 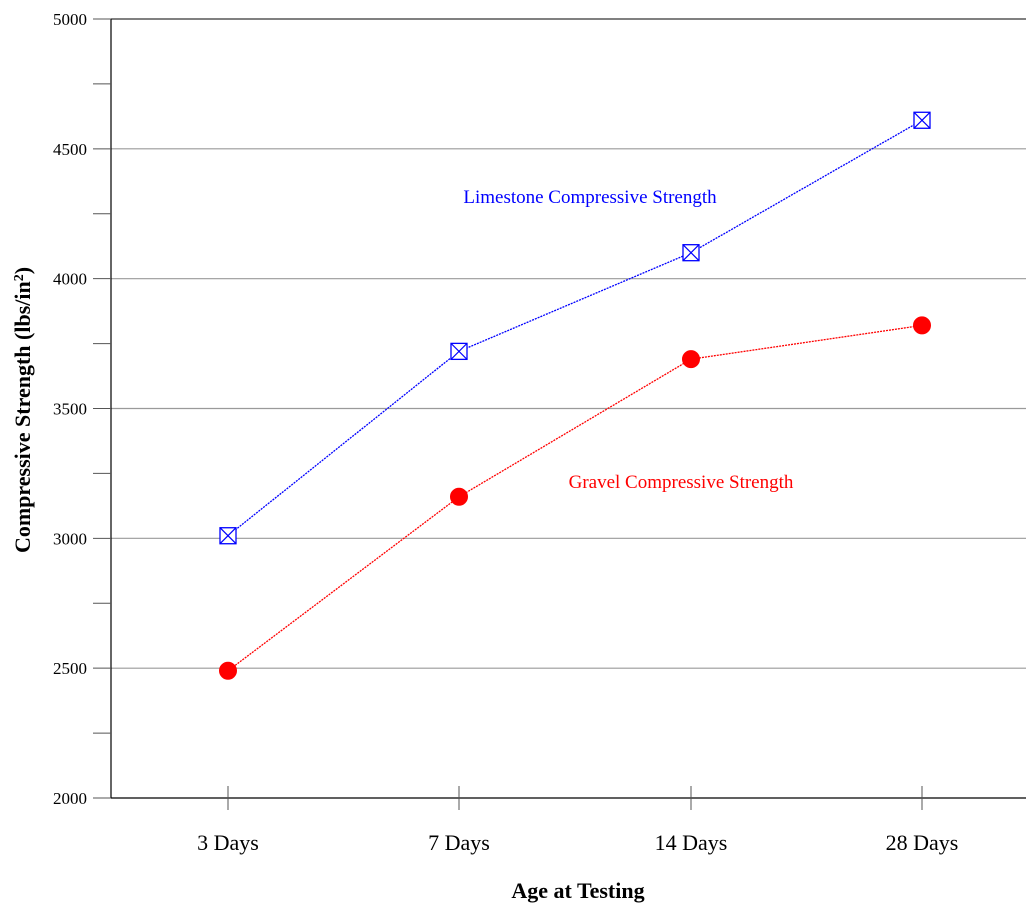 What do you see at coordinates (70, 798) in the screenshot?
I see `y-tick-label: 2000` at bounding box center [70, 798].